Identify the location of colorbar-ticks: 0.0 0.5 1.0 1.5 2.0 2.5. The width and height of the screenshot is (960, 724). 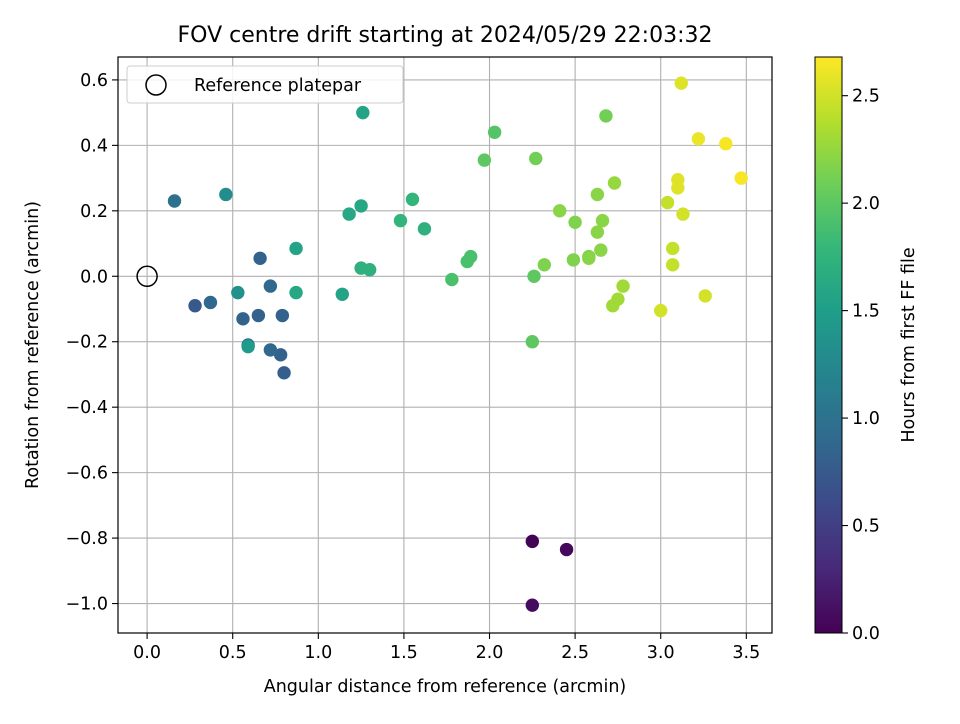
(861, 365).